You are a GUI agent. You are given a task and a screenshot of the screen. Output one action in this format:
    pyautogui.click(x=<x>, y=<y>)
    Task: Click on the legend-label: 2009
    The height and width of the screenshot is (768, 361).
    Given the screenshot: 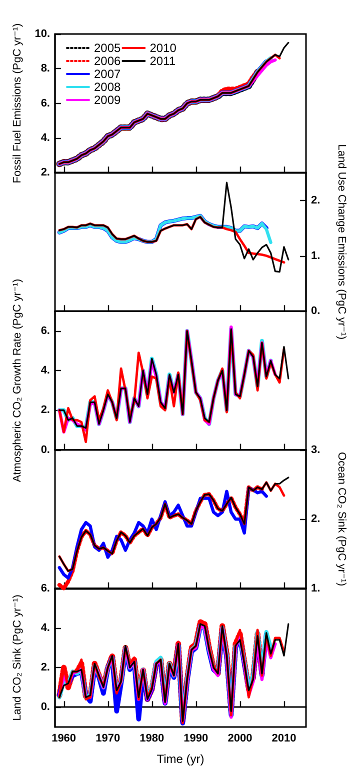 What is the action you would take?
    pyautogui.click(x=108, y=100)
    